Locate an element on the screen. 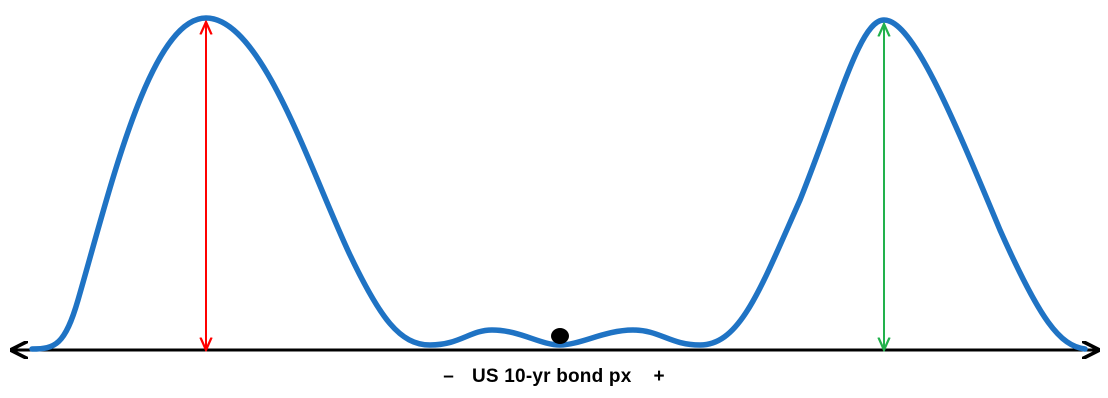 This screenshot has height=398, width=1108. minus-sign: – is located at coordinates (449, 376).